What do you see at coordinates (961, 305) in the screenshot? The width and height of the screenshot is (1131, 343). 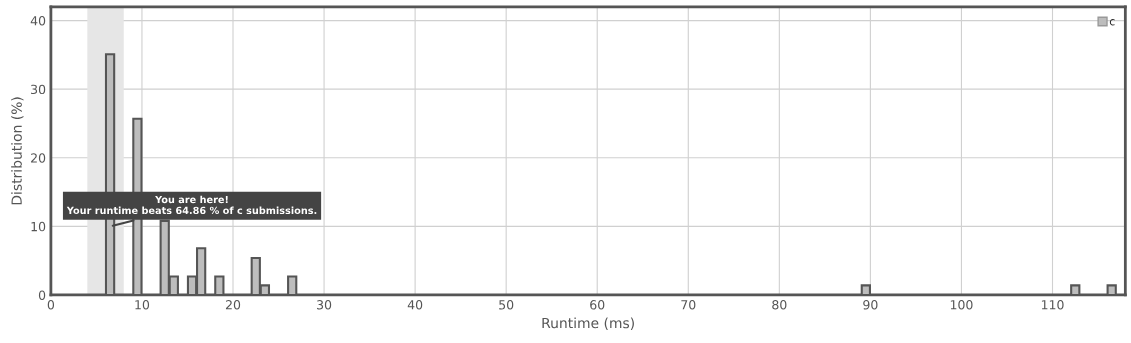 I see `x-tick-label: 100` at bounding box center [961, 305].